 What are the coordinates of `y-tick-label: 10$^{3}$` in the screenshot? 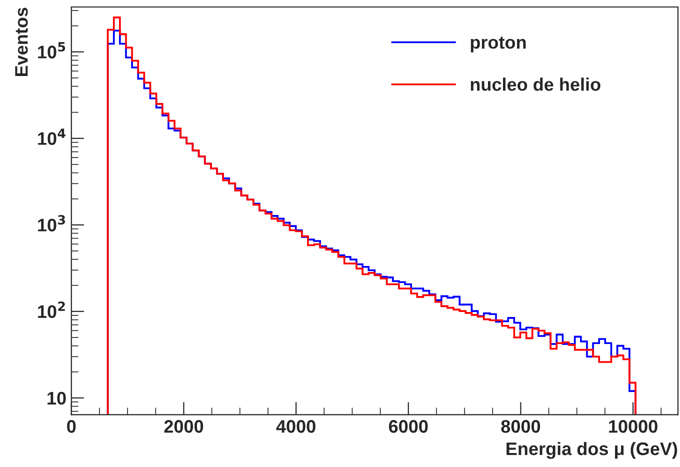 It's located at (51, 223).